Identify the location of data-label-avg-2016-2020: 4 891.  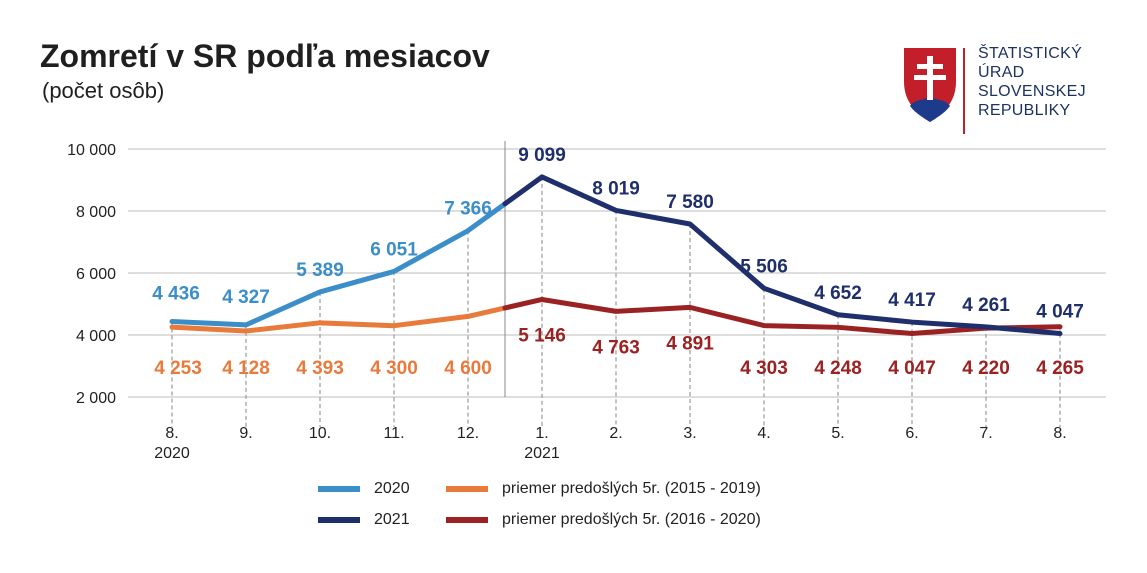
(690, 343).